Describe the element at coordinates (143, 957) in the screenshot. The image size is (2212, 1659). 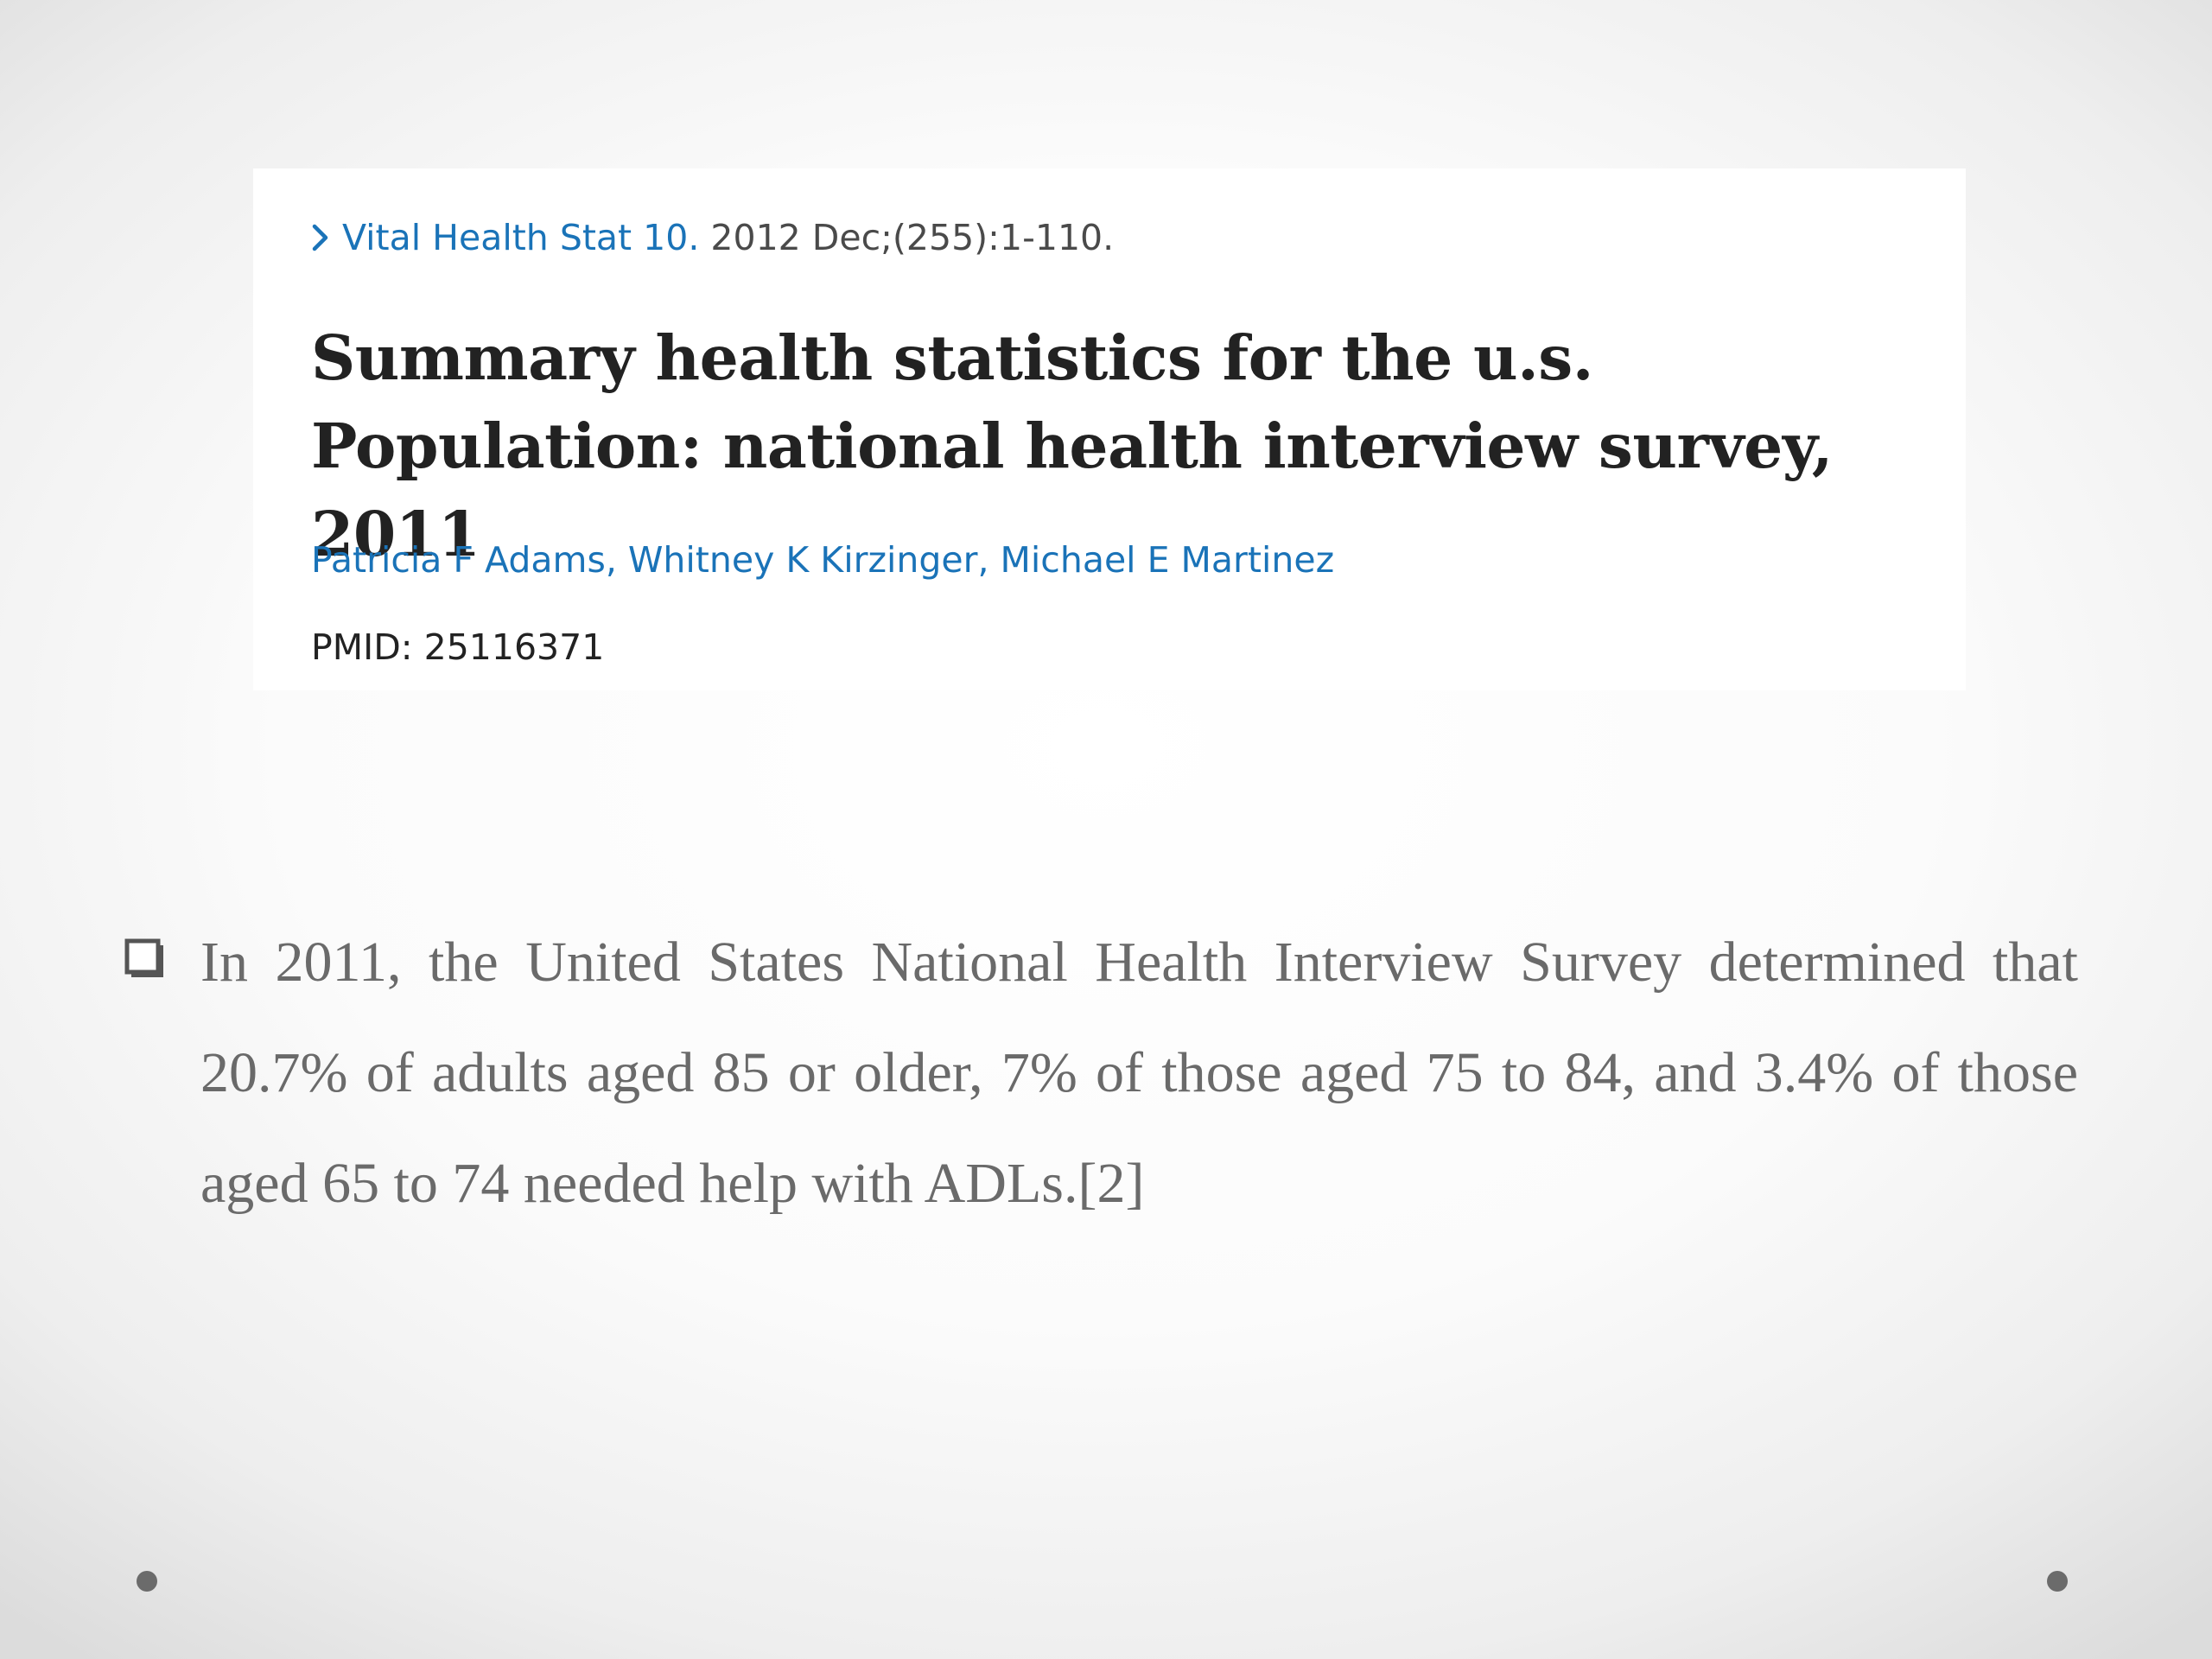
I see `hollow-square-bullet-icon` at that location.